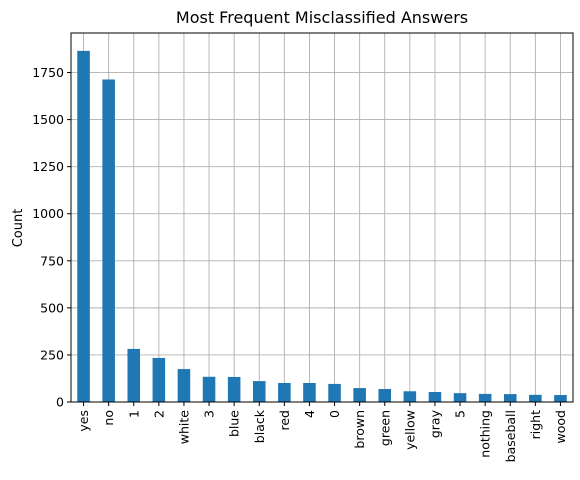 The image size is (580, 480). Describe the element at coordinates (410, 396) in the screenshot. I see `bar-yellow` at that location.